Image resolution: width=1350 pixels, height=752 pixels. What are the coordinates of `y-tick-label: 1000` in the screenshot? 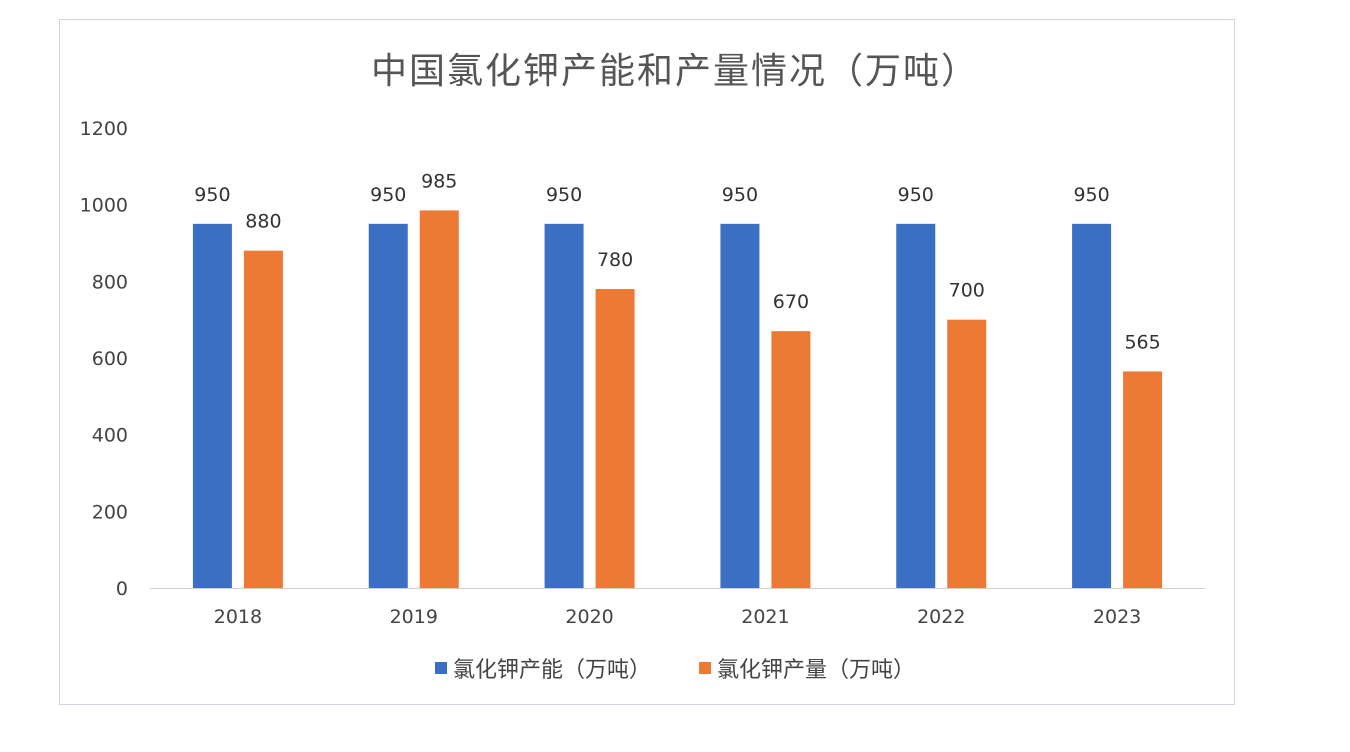 It's located at (104, 206).